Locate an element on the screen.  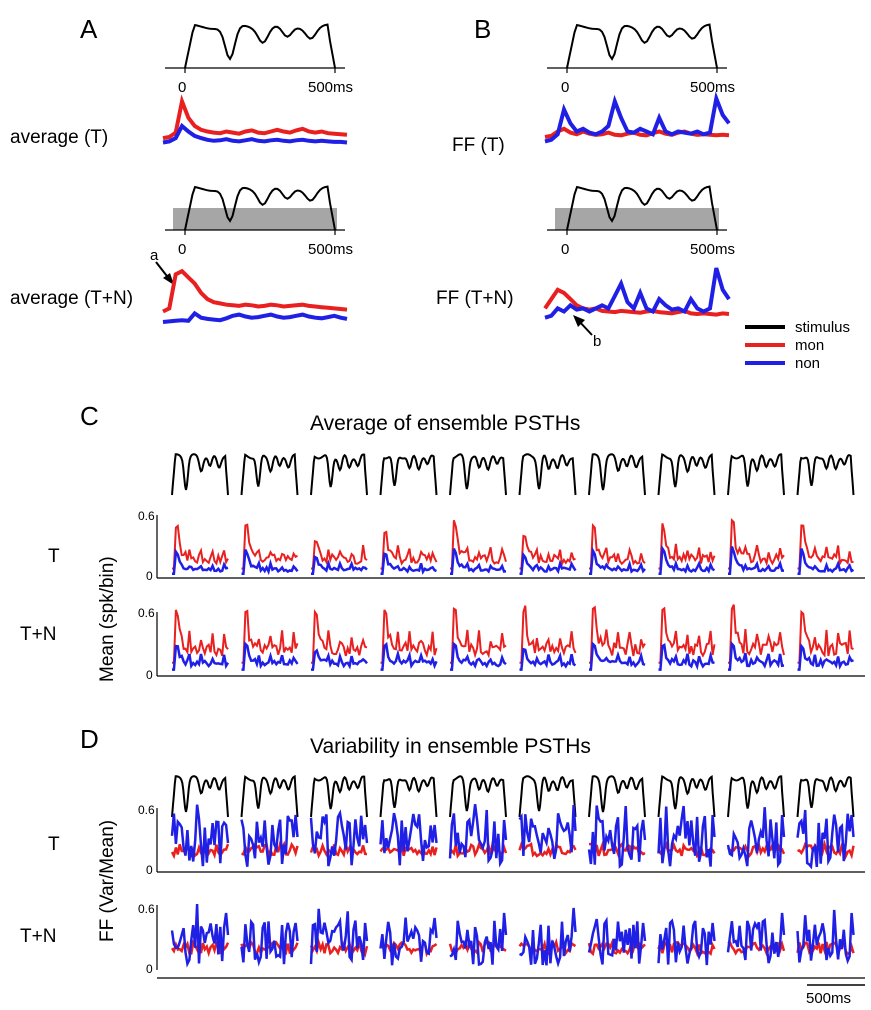
panel-c-row1-label: T is located at coordinates (54, 556).